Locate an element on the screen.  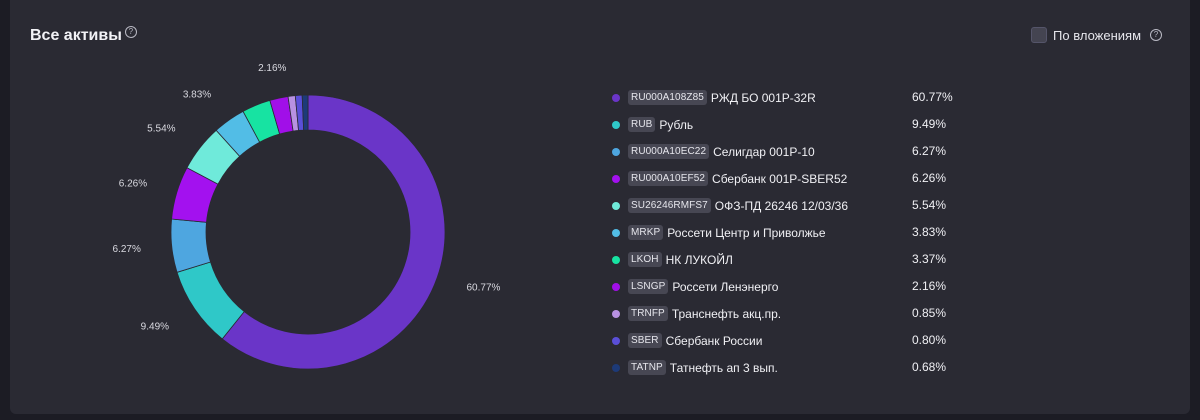
slice-label-lsngp: 2.16% is located at coordinates (272, 68).